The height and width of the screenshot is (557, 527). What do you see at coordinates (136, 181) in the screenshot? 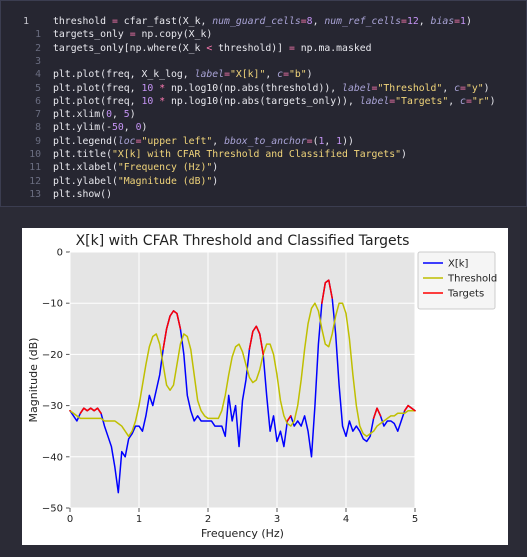
I see `code-line: plt.ylabel("Magnitude (dB)")` at bounding box center [136, 181].